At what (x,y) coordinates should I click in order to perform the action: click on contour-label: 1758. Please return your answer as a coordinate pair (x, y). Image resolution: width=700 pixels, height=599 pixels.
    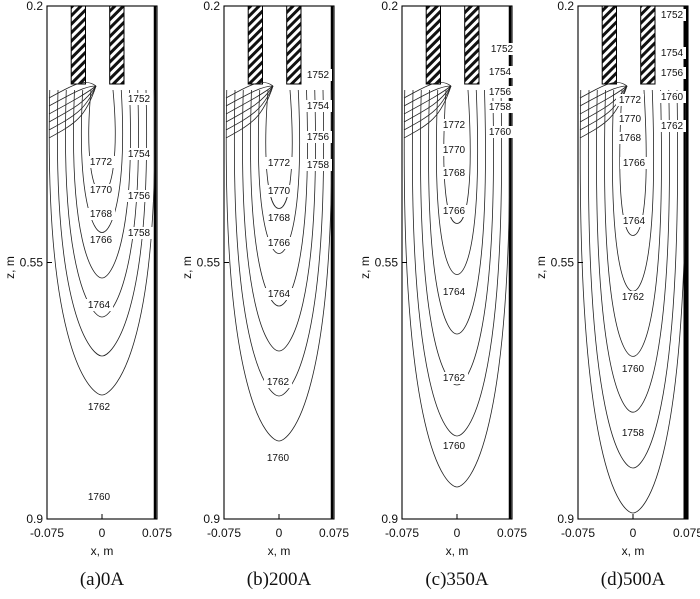
    Looking at the image, I should click on (633, 433).